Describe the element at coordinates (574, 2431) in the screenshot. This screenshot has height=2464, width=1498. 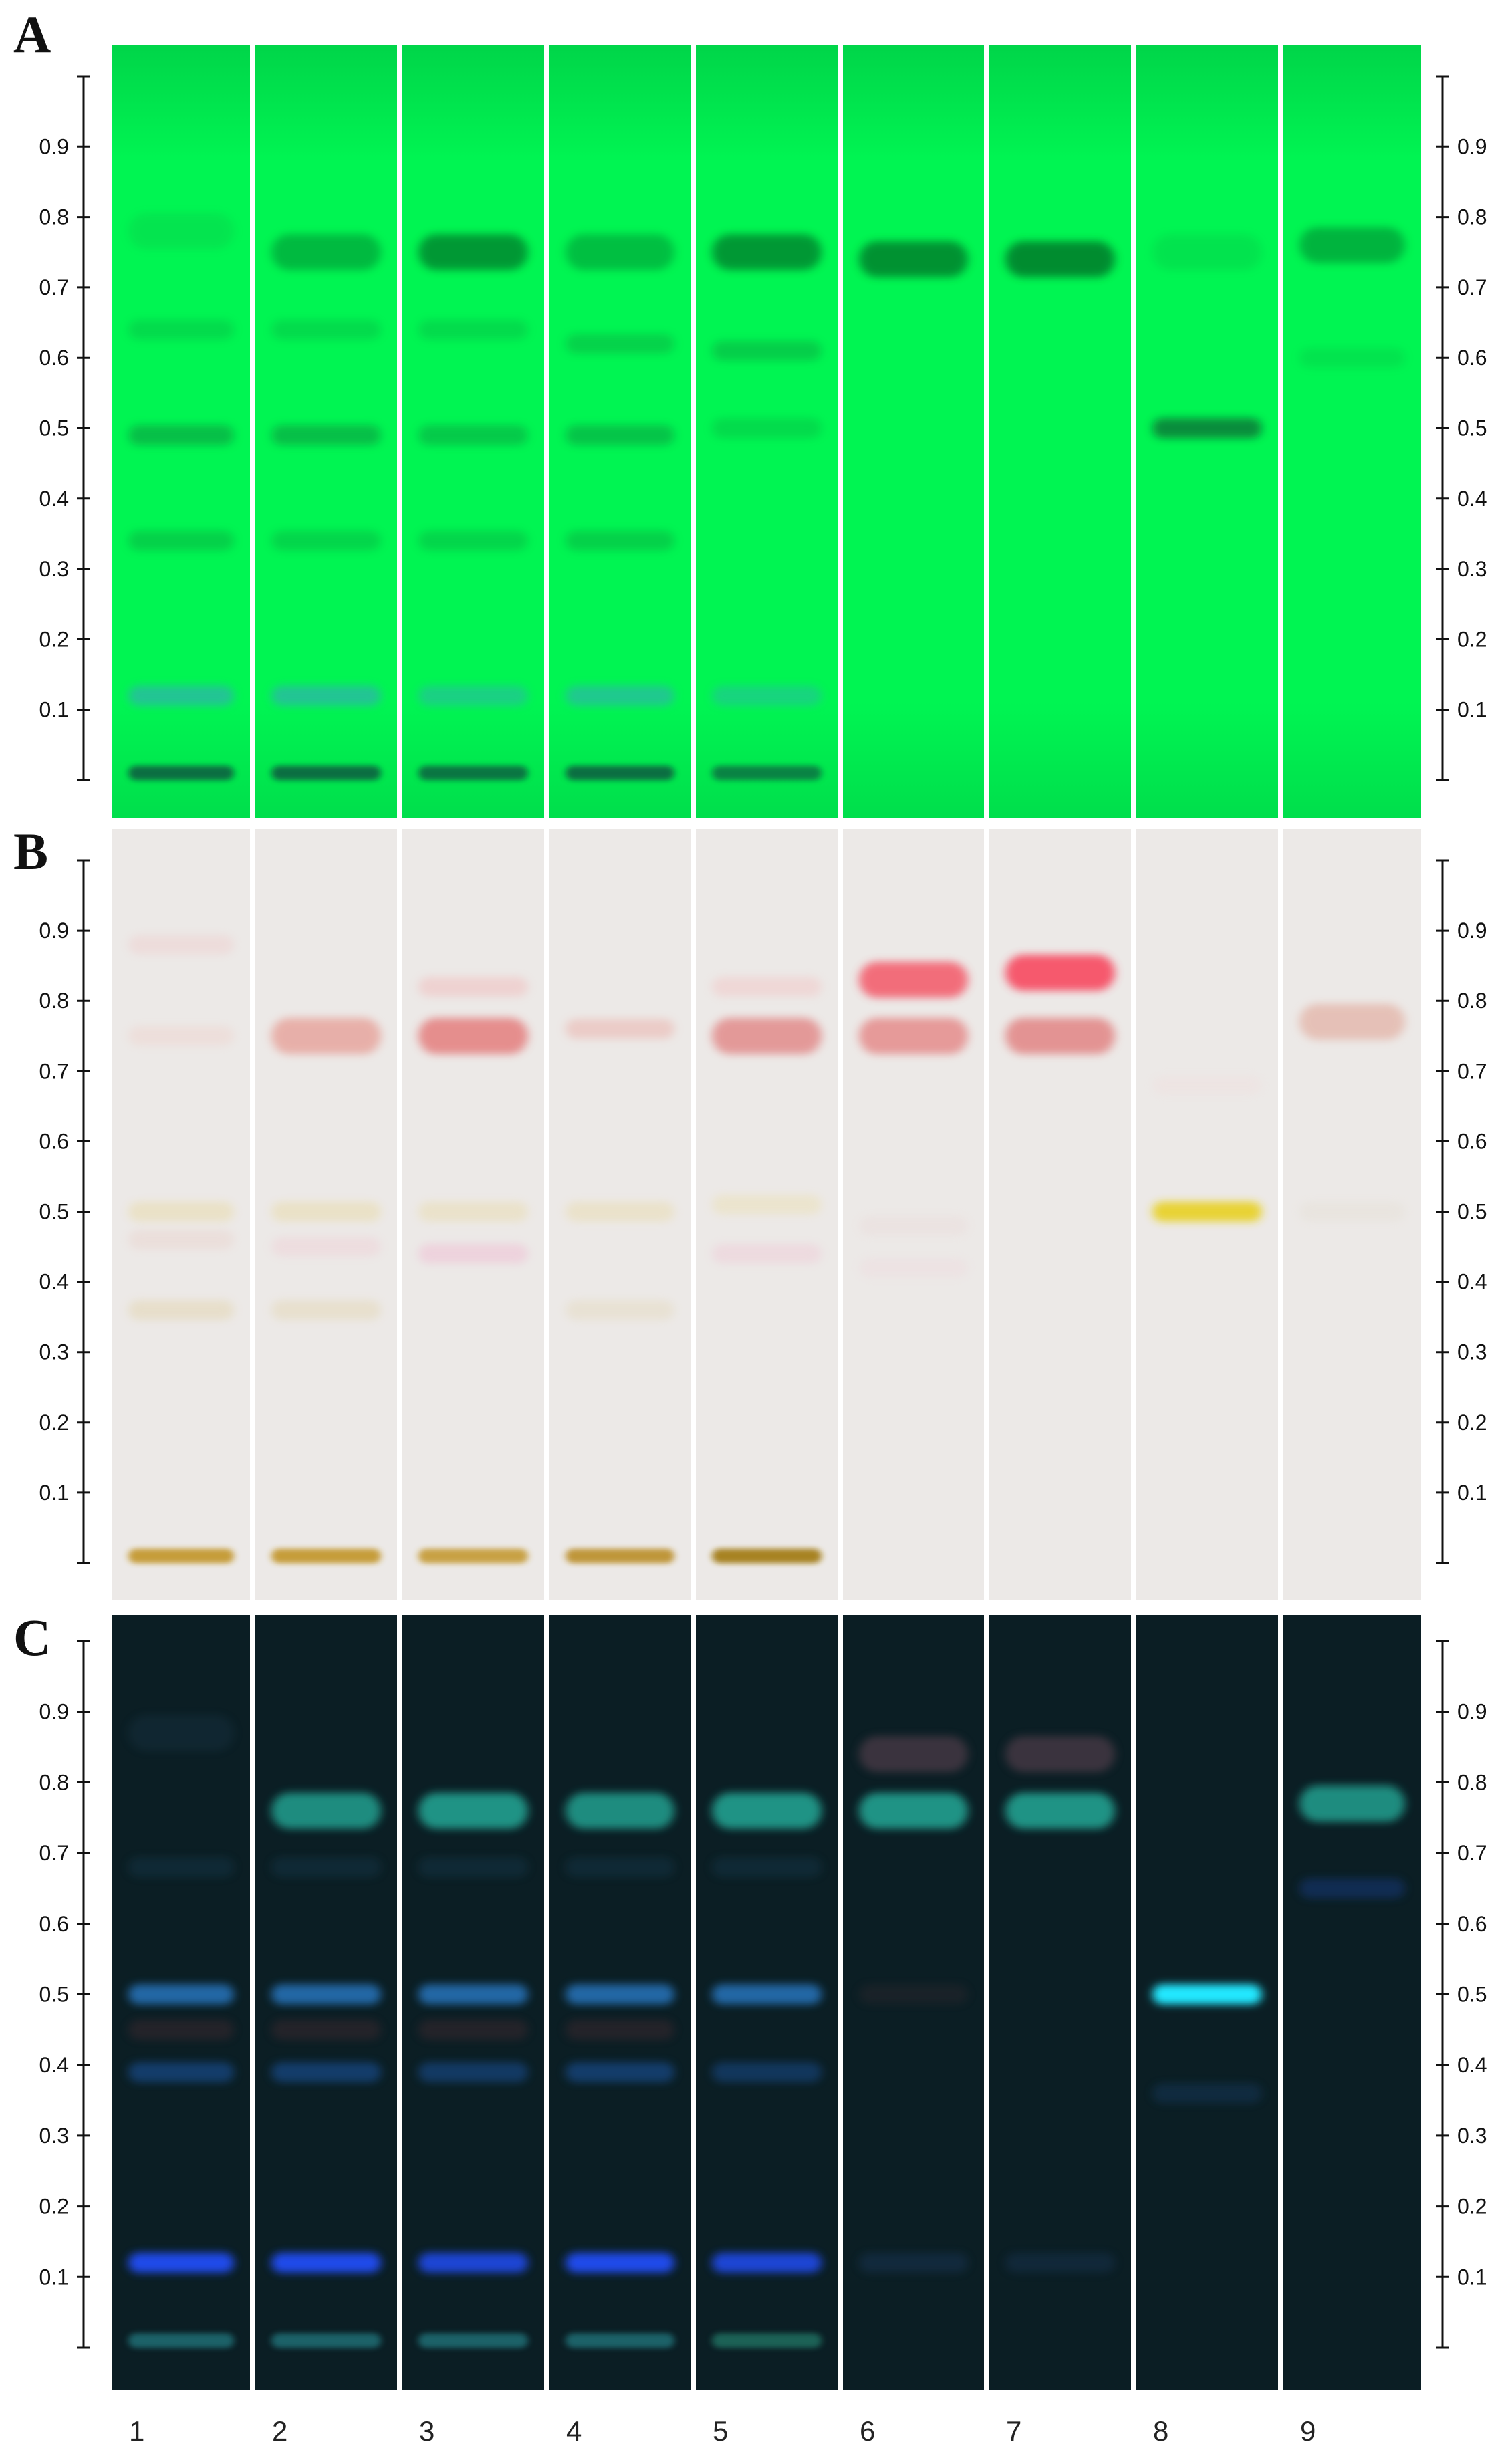
I see `lane-number: 4` at that location.